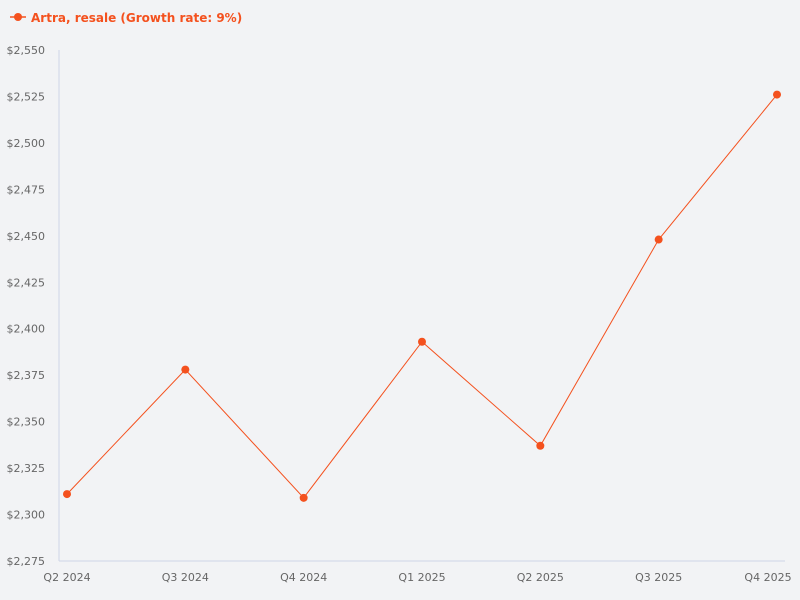 The height and width of the screenshot is (600, 800). I want to click on legend: Artra, resale (Growth rate: 9%), so click(126, 18).